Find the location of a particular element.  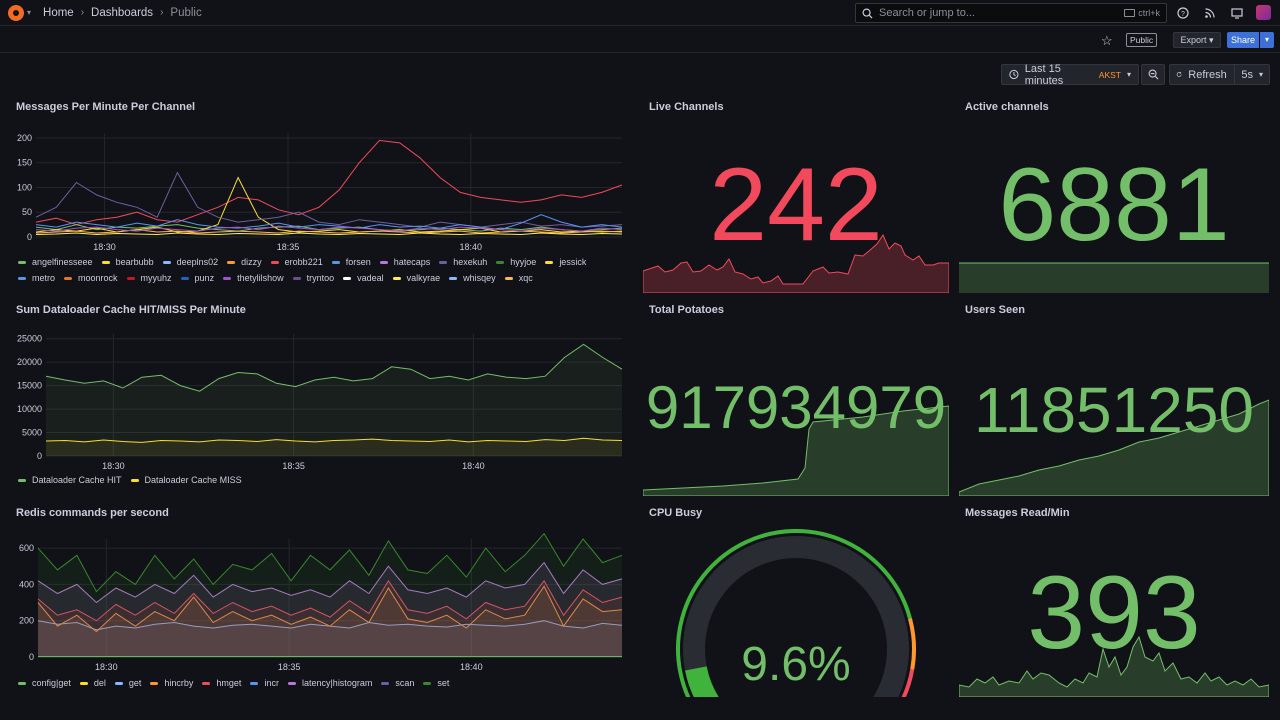

chevron-down-icon: ▾ is located at coordinates (29, 12).